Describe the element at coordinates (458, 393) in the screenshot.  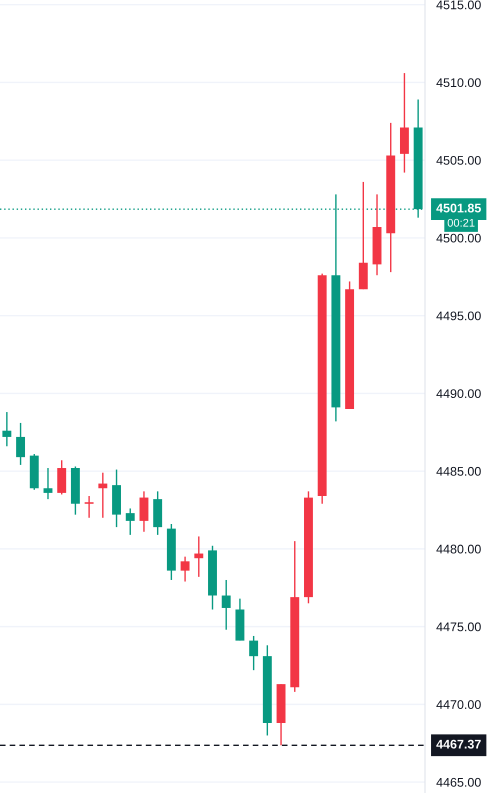
I see `y-tick-label: 4490.00` at that location.